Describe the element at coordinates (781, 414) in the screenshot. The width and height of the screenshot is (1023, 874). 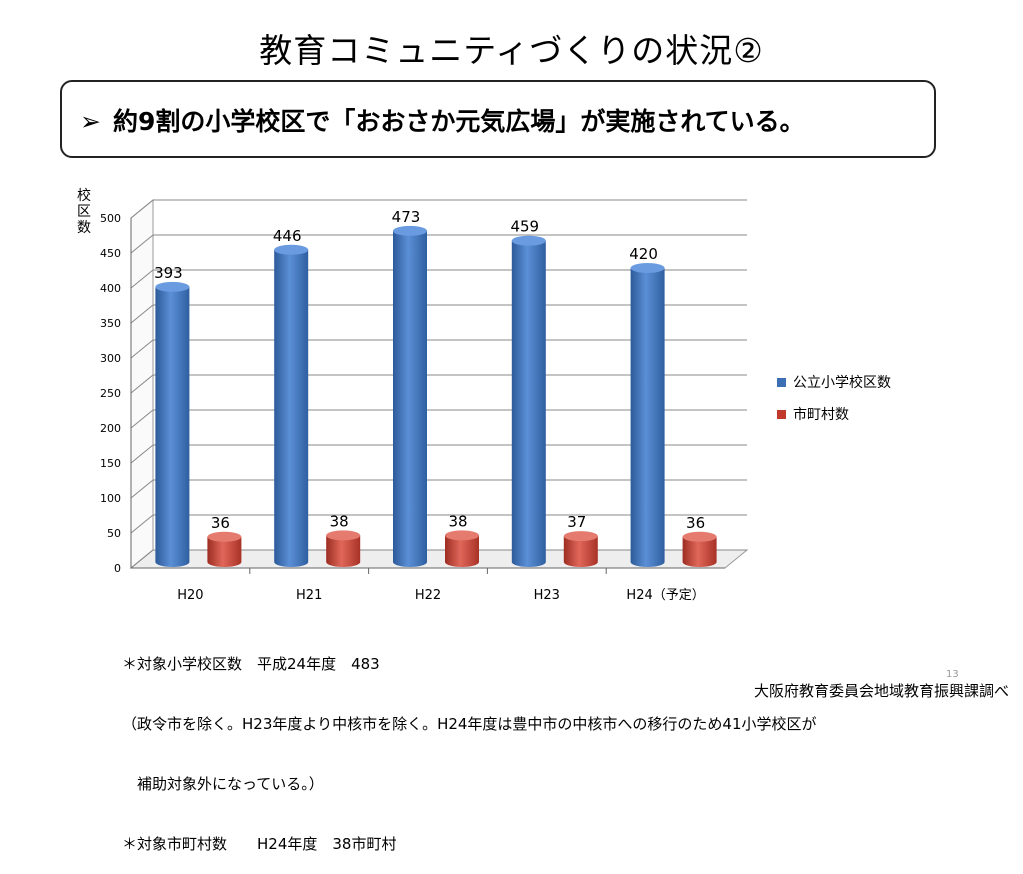
I see `legend-swatch-red` at that location.